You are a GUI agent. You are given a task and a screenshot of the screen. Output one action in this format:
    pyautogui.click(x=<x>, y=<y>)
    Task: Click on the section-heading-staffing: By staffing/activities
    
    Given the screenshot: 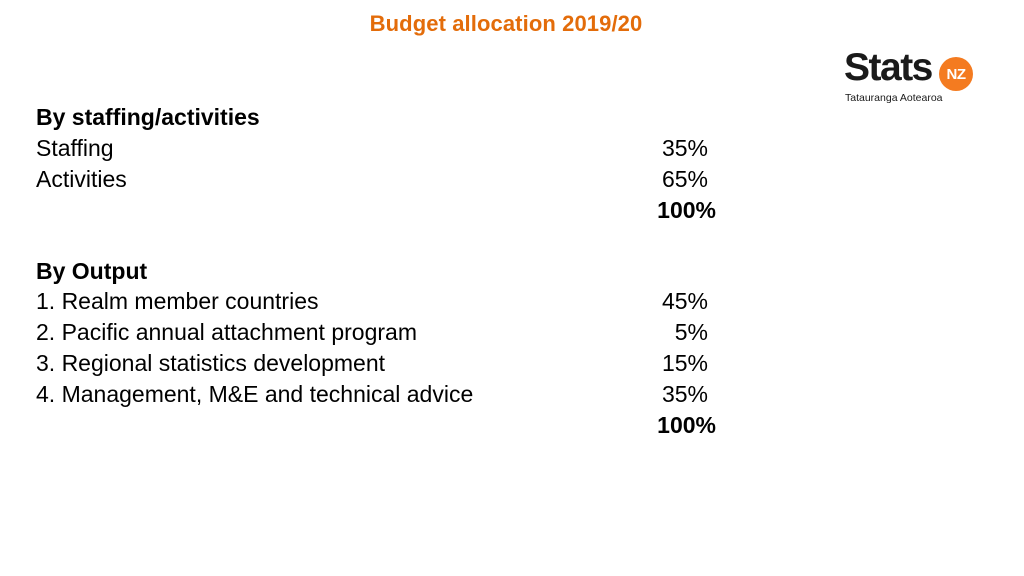 What is the action you would take?
    pyautogui.click(x=148, y=117)
    